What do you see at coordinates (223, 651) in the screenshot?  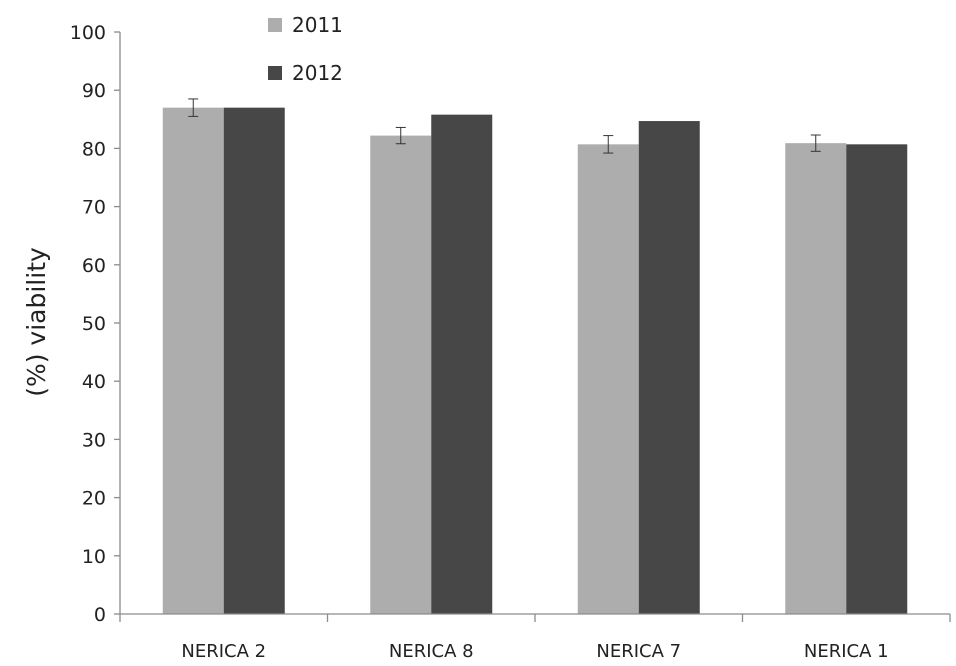 I see `x-tick-label: NERICA 2` at bounding box center [223, 651].